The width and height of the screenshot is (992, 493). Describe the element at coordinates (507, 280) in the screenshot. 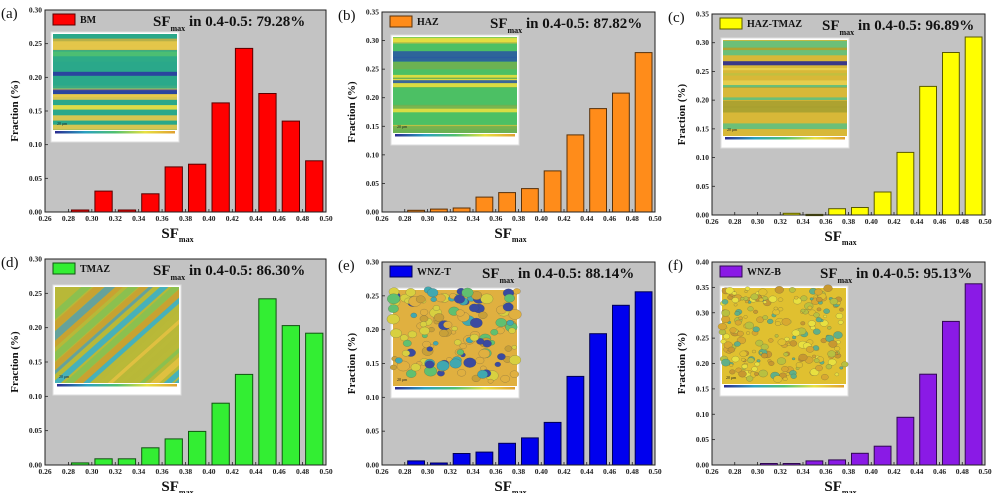

I see `annotation-max: max` at that location.